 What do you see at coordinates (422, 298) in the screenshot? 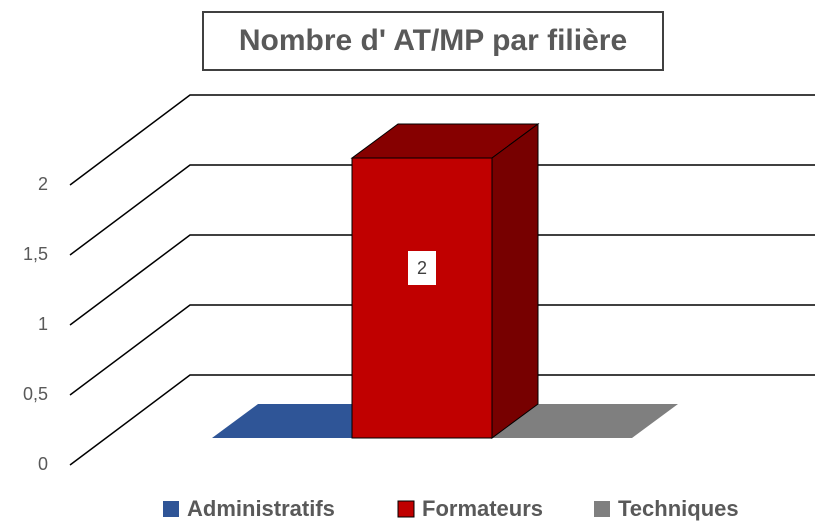
I see `bar` at bounding box center [422, 298].